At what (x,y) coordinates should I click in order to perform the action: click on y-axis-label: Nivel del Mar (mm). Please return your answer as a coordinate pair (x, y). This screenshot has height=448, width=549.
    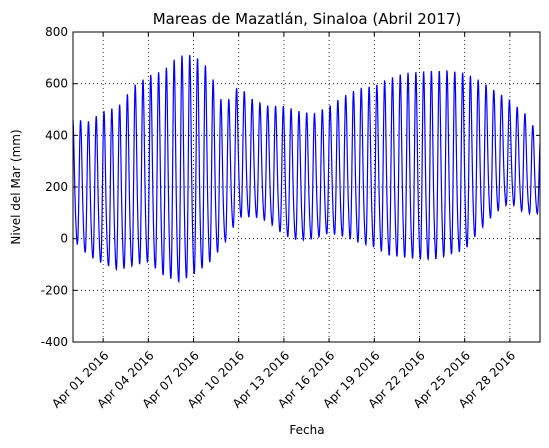
    Looking at the image, I should click on (16, 186).